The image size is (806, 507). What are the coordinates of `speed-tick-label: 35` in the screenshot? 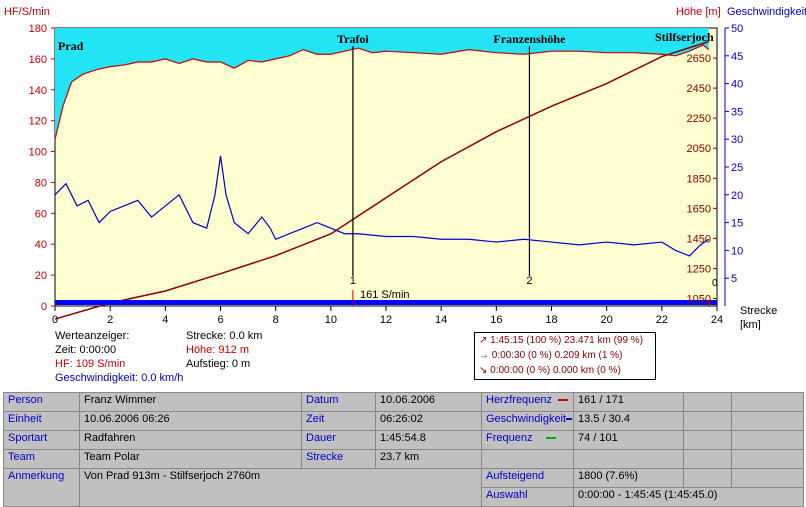 It's located at (737, 112).